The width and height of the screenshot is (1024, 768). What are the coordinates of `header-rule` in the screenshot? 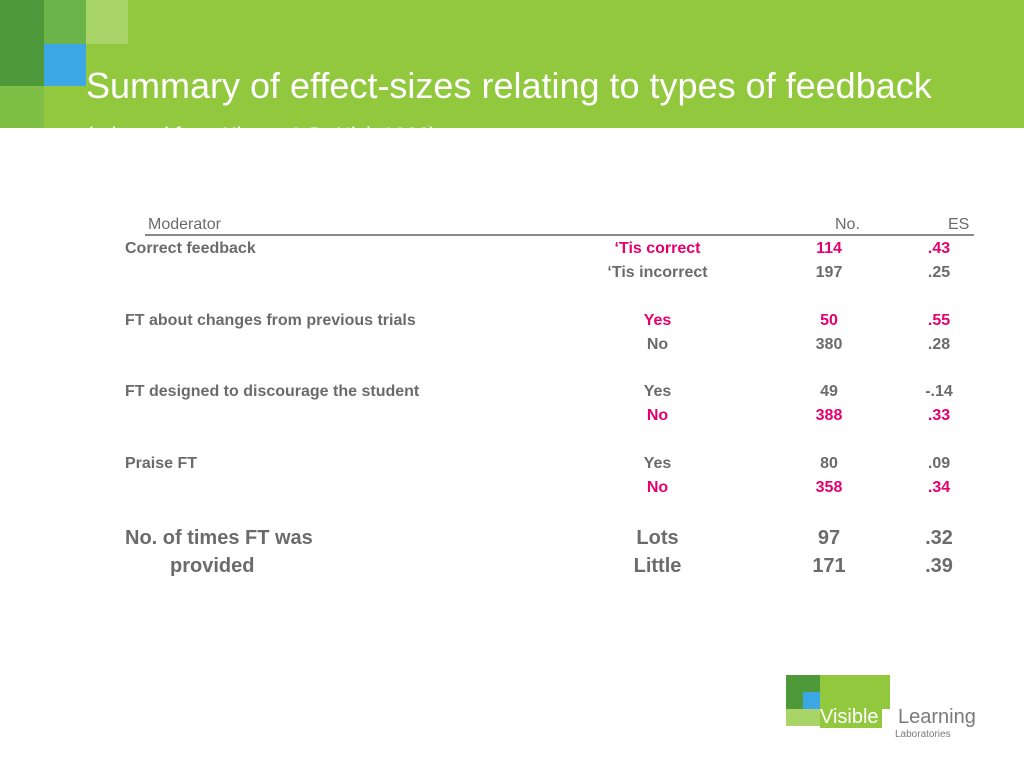 It's located at (559, 235).